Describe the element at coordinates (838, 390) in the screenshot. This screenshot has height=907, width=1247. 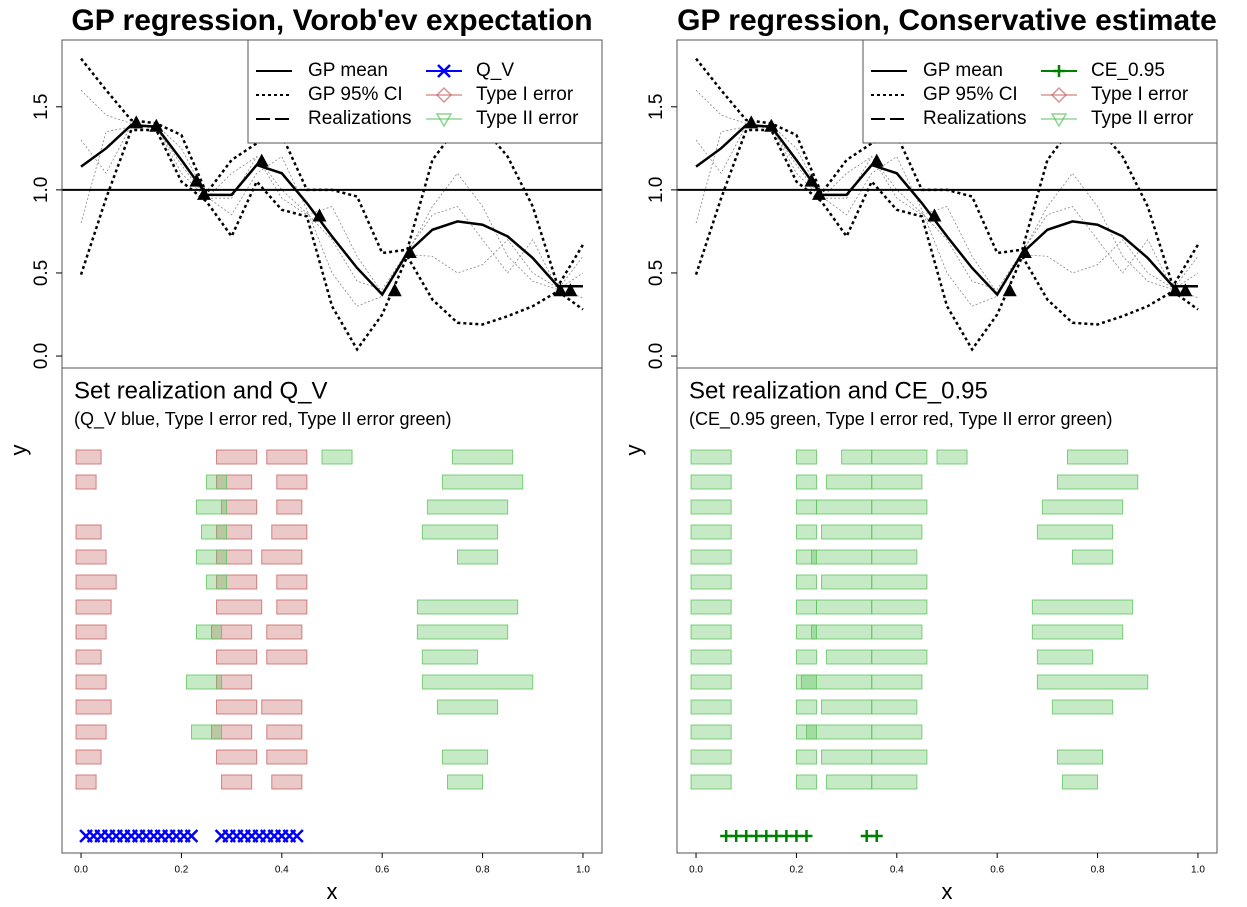
I see `set-title: Set realization and CE_0.95` at that location.